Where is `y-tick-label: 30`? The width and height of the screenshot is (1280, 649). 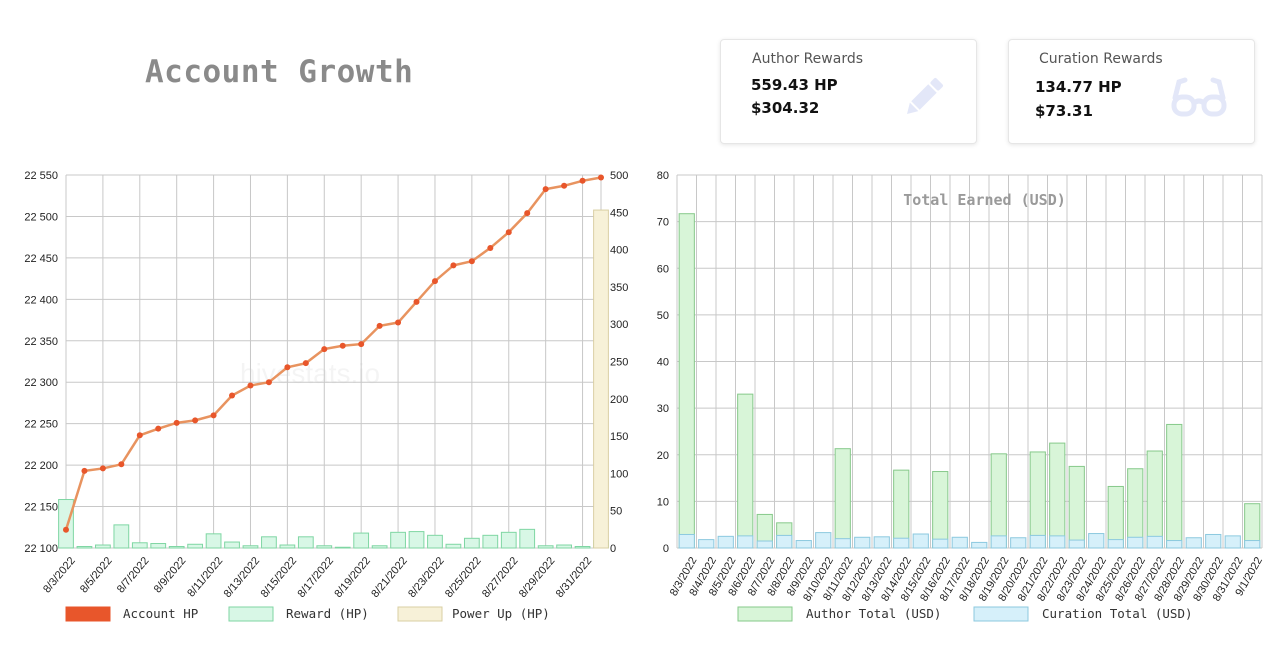 y-tick-label: 30 is located at coordinates (663, 409).